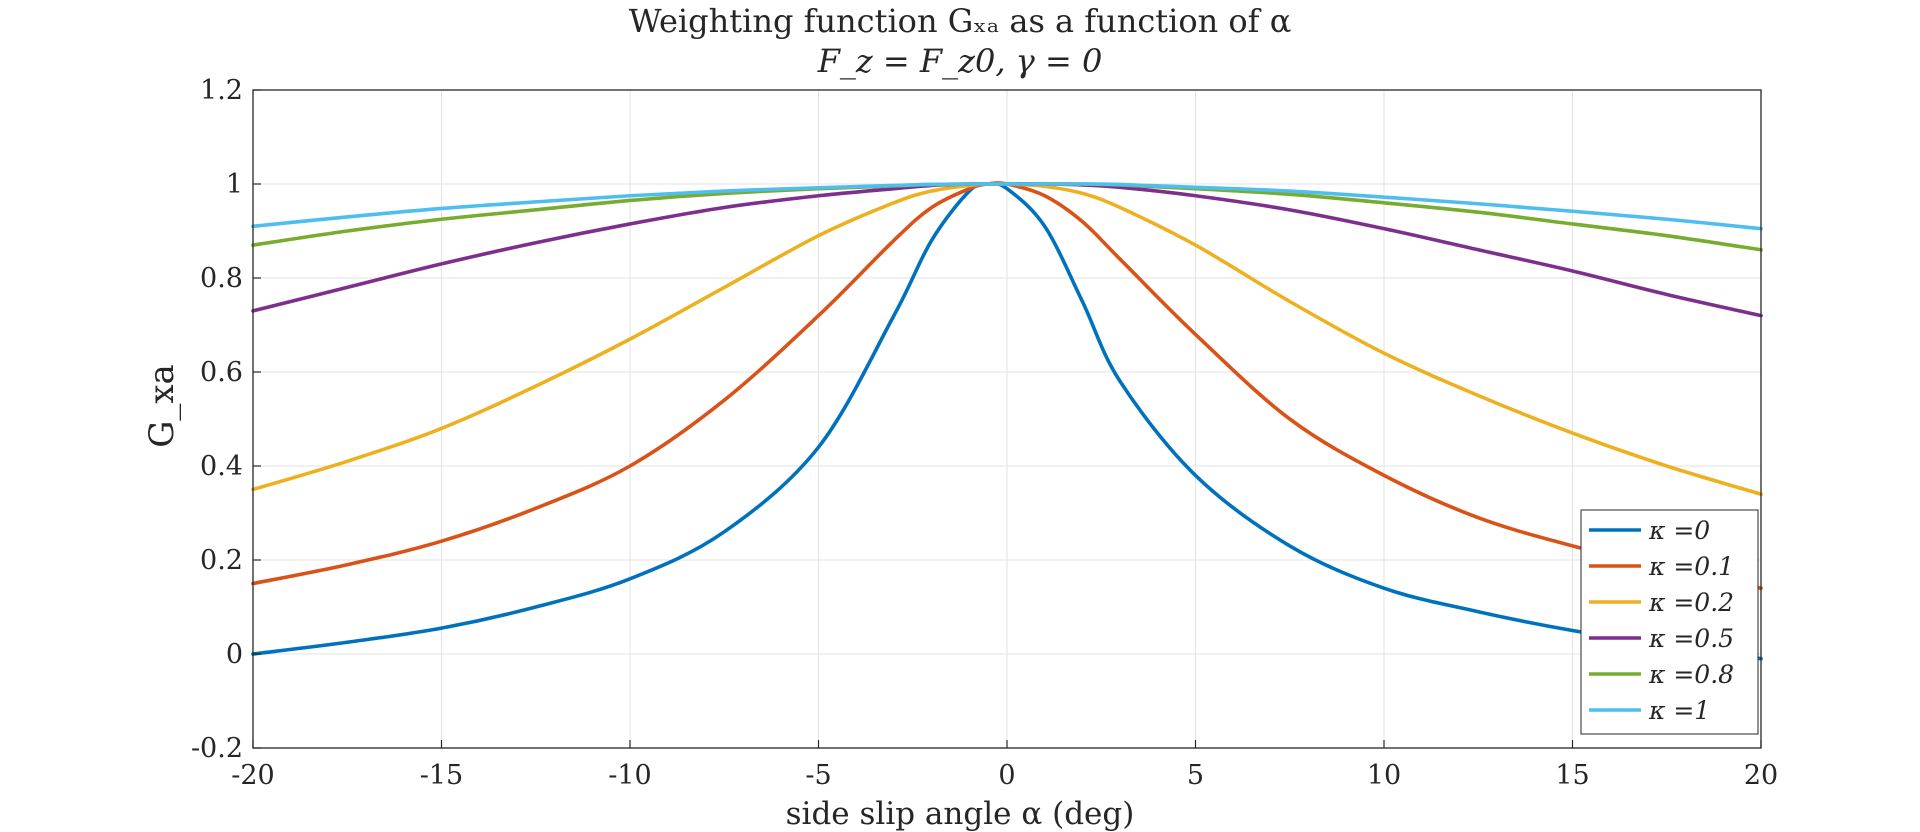 The width and height of the screenshot is (1920, 832). What do you see at coordinates (1195, 775) in the screenshot?
I see `x-tick-label: 5` at bounding box center [1195, 775].